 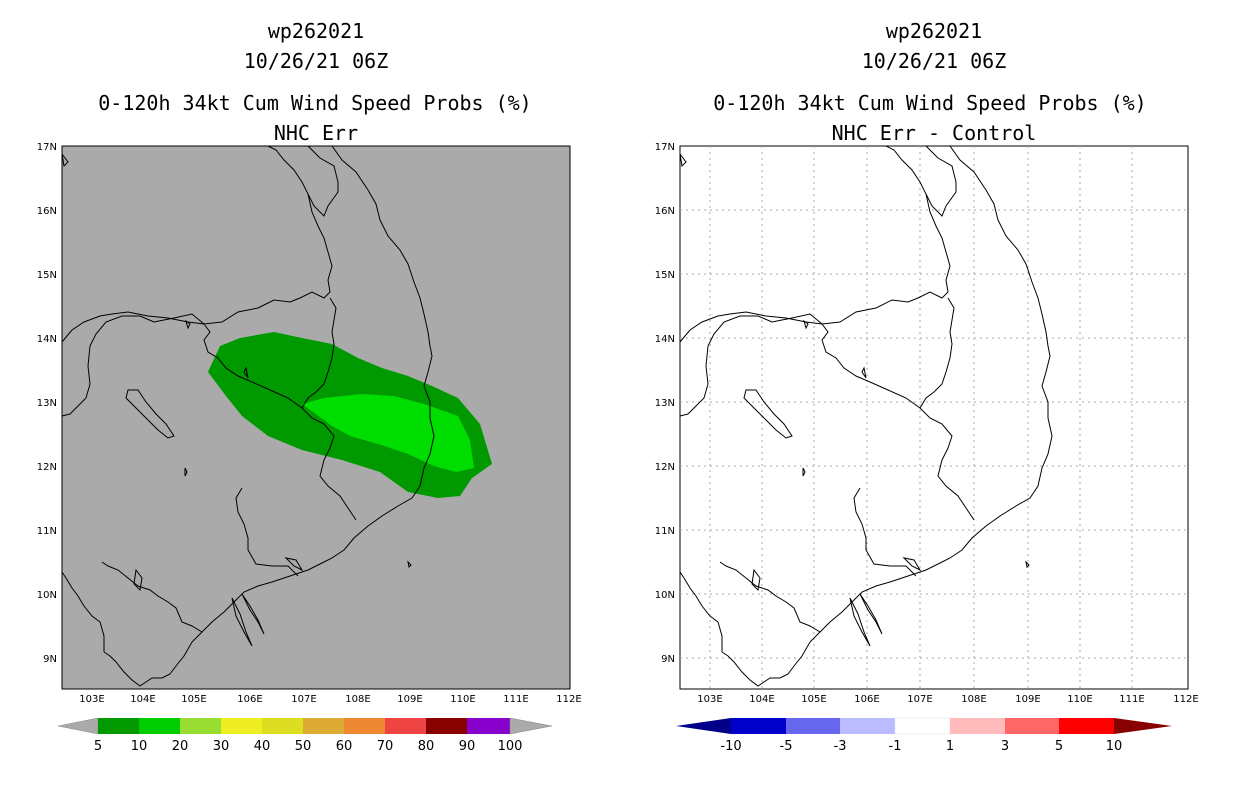 I want to click on colorbar-label: 3, so click(x=1005, y=746).